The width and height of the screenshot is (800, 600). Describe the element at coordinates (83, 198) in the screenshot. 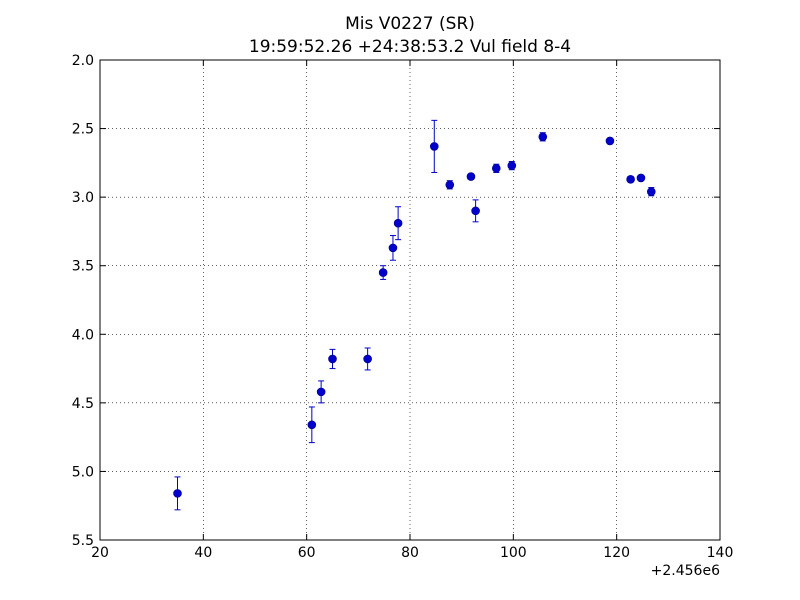

I see `y-tick-label: 3.0` at that location.